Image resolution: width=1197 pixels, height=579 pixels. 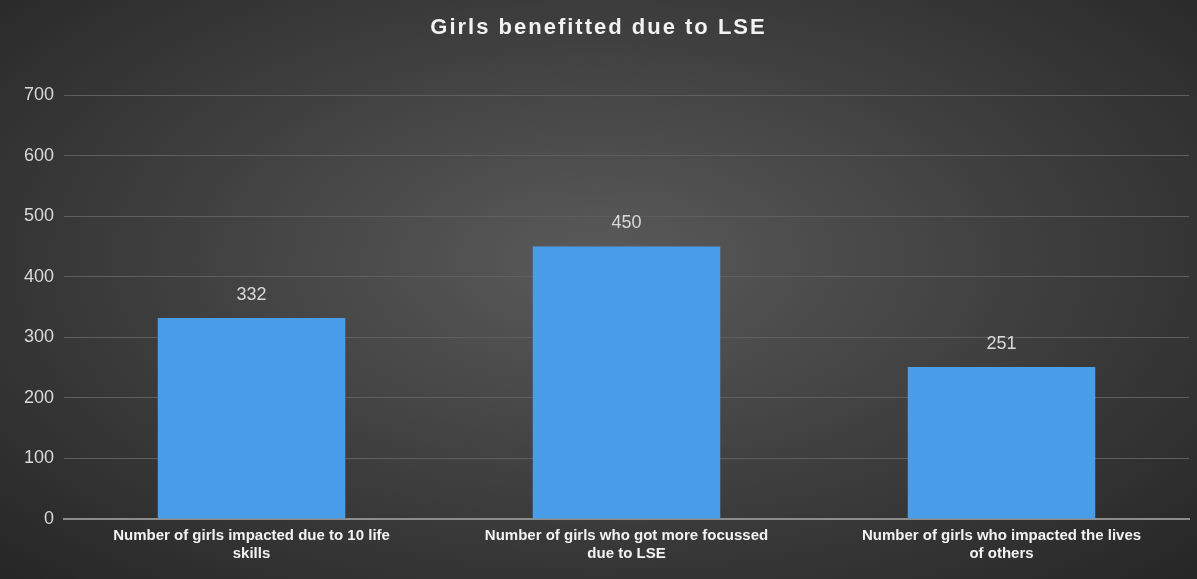 I want to click on y-tick-label: 0, so click(x=49, y=517).